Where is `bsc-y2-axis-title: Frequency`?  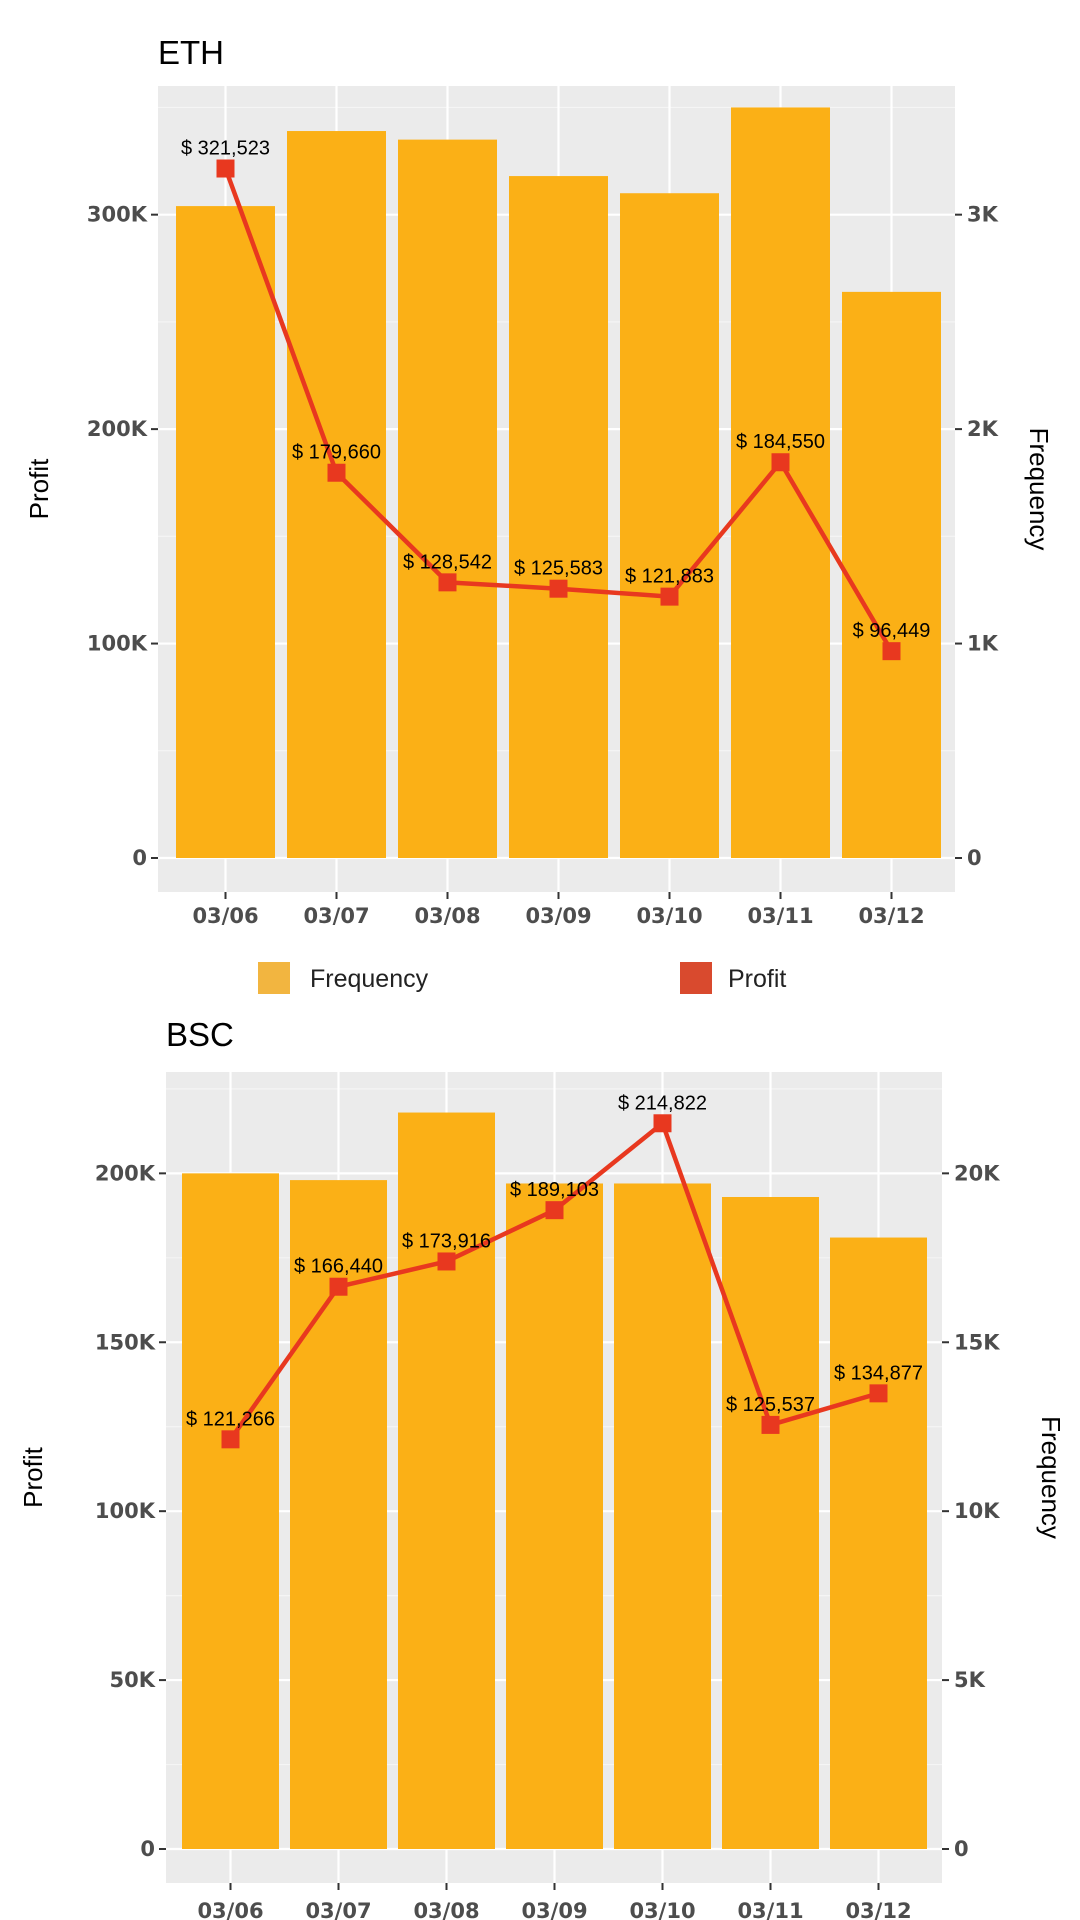 bsc-y2-axis-title: Frequency is located at coordinates (1051, 1477).